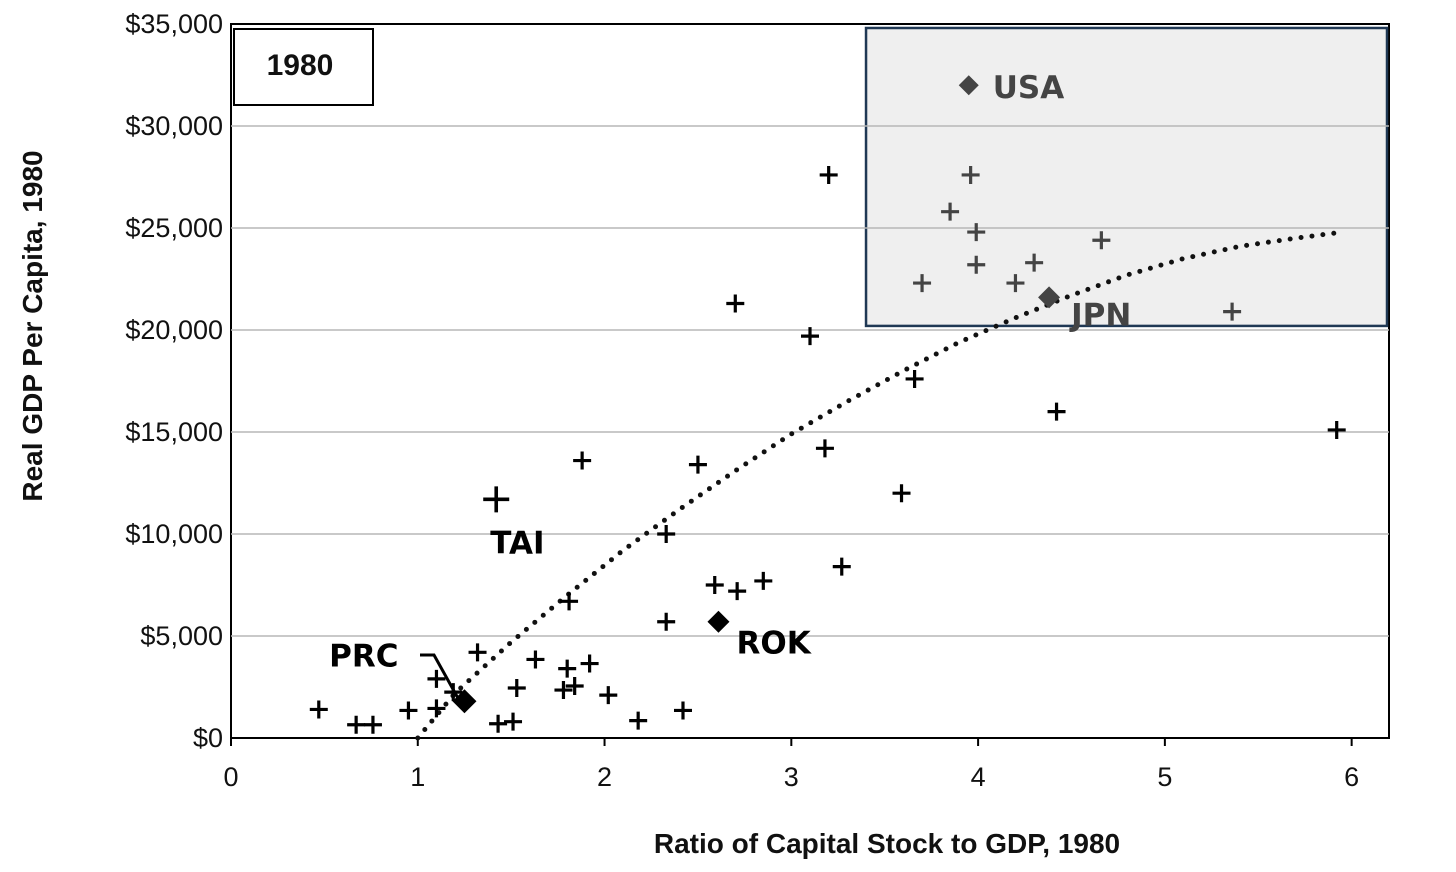 Image resolution: width=1456 pixels, height=872 pixels. I want to click on prc-label: PRC, so click(363, 656).